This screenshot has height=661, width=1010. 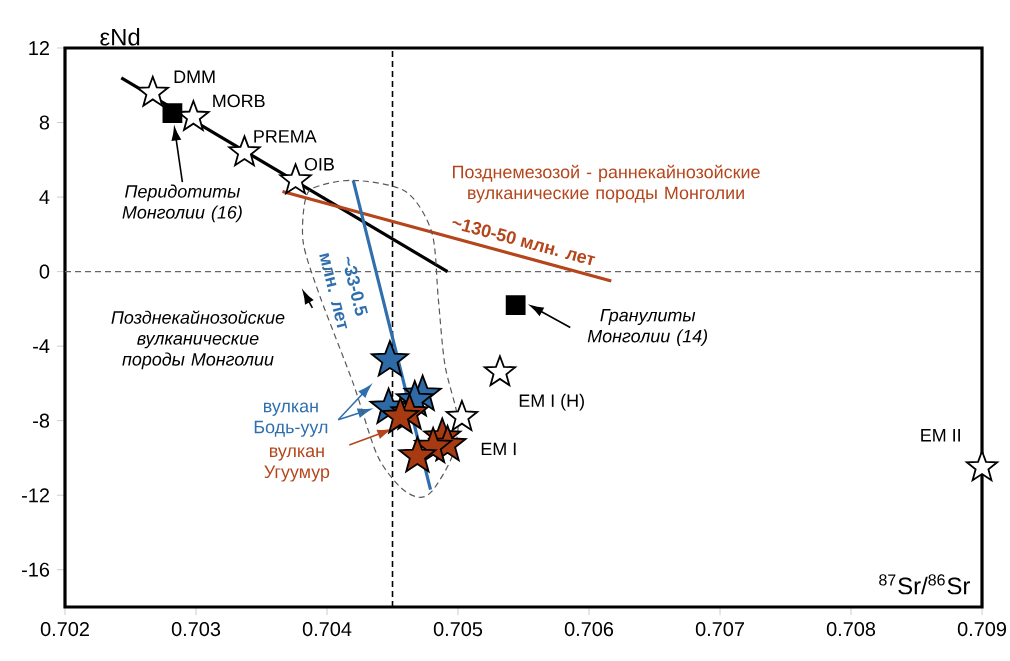 What do you see at coordinates (44, 271) in the screenshot?
I see `y-tick-label: 0` at bounding box center [44, 271].